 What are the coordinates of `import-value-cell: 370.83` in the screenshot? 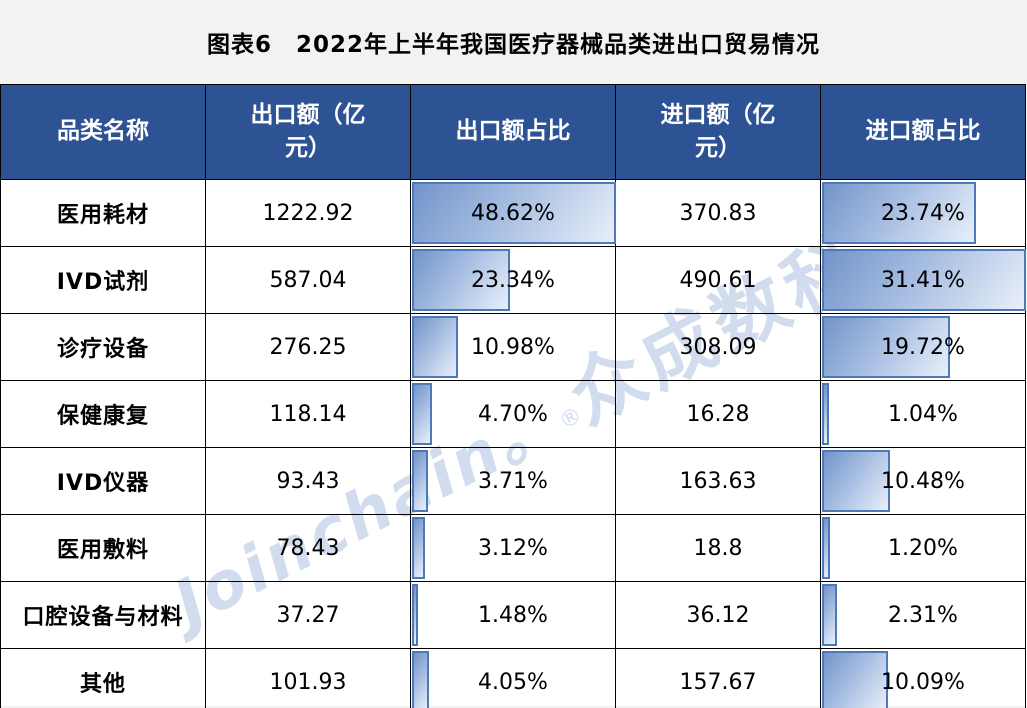 It's located at (718, 213).